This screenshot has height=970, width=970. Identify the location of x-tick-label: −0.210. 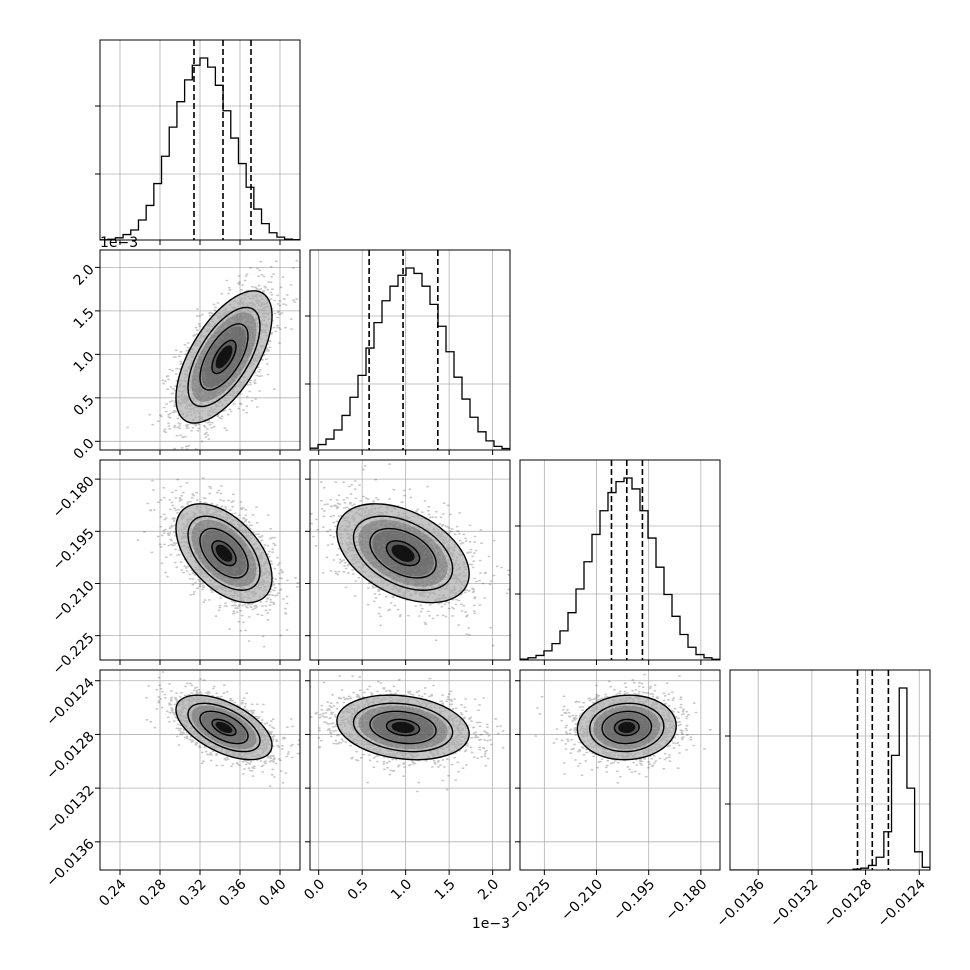
(582, 900).